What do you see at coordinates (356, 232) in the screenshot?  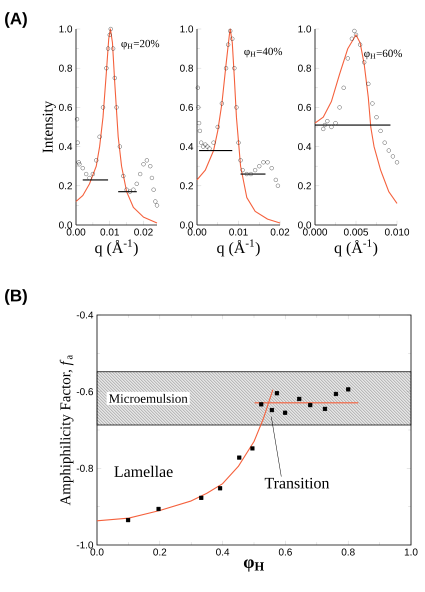 I see `x-tick-label: 0.005` at bounding box center [356, 232].